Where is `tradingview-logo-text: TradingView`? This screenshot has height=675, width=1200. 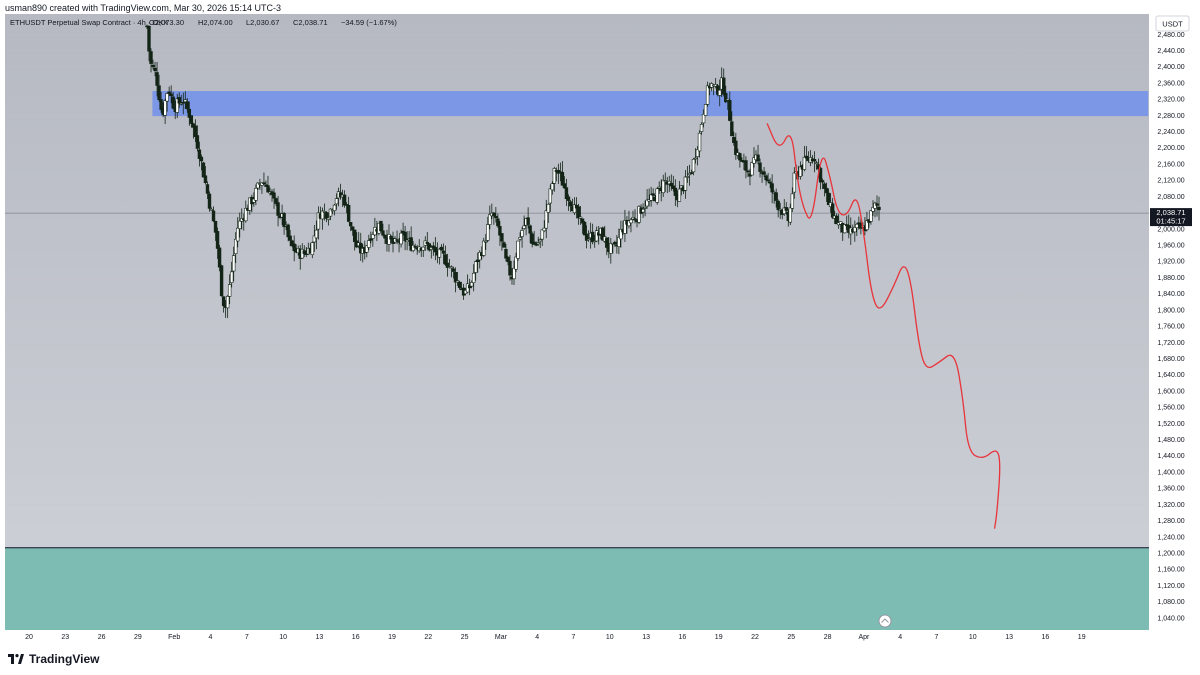 tradingview-logo-text: TradingView is located at coordinates (64, 659).